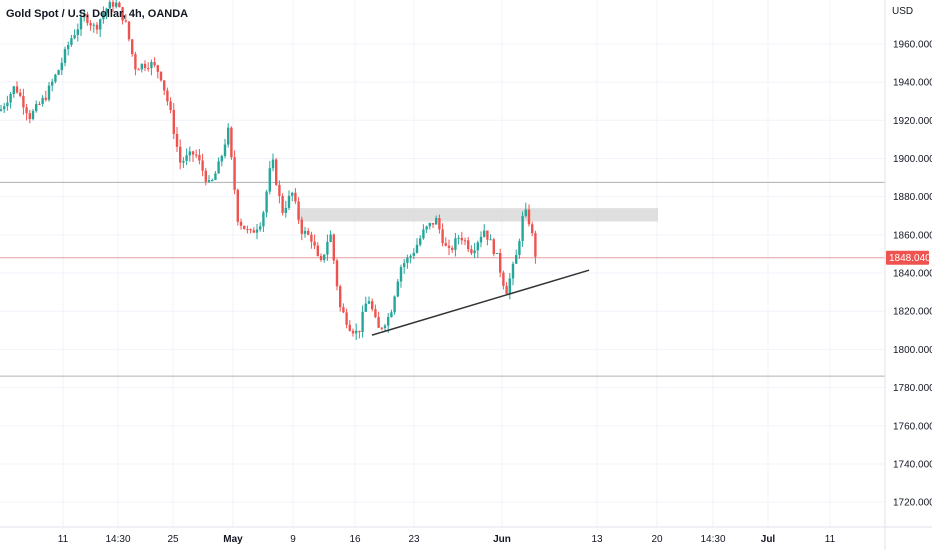 This screenshot has width=932, height=555. Describe the element at coordinates (912, 197) in the screenshot. I see `y-tick-label: 1880.000` at that location.